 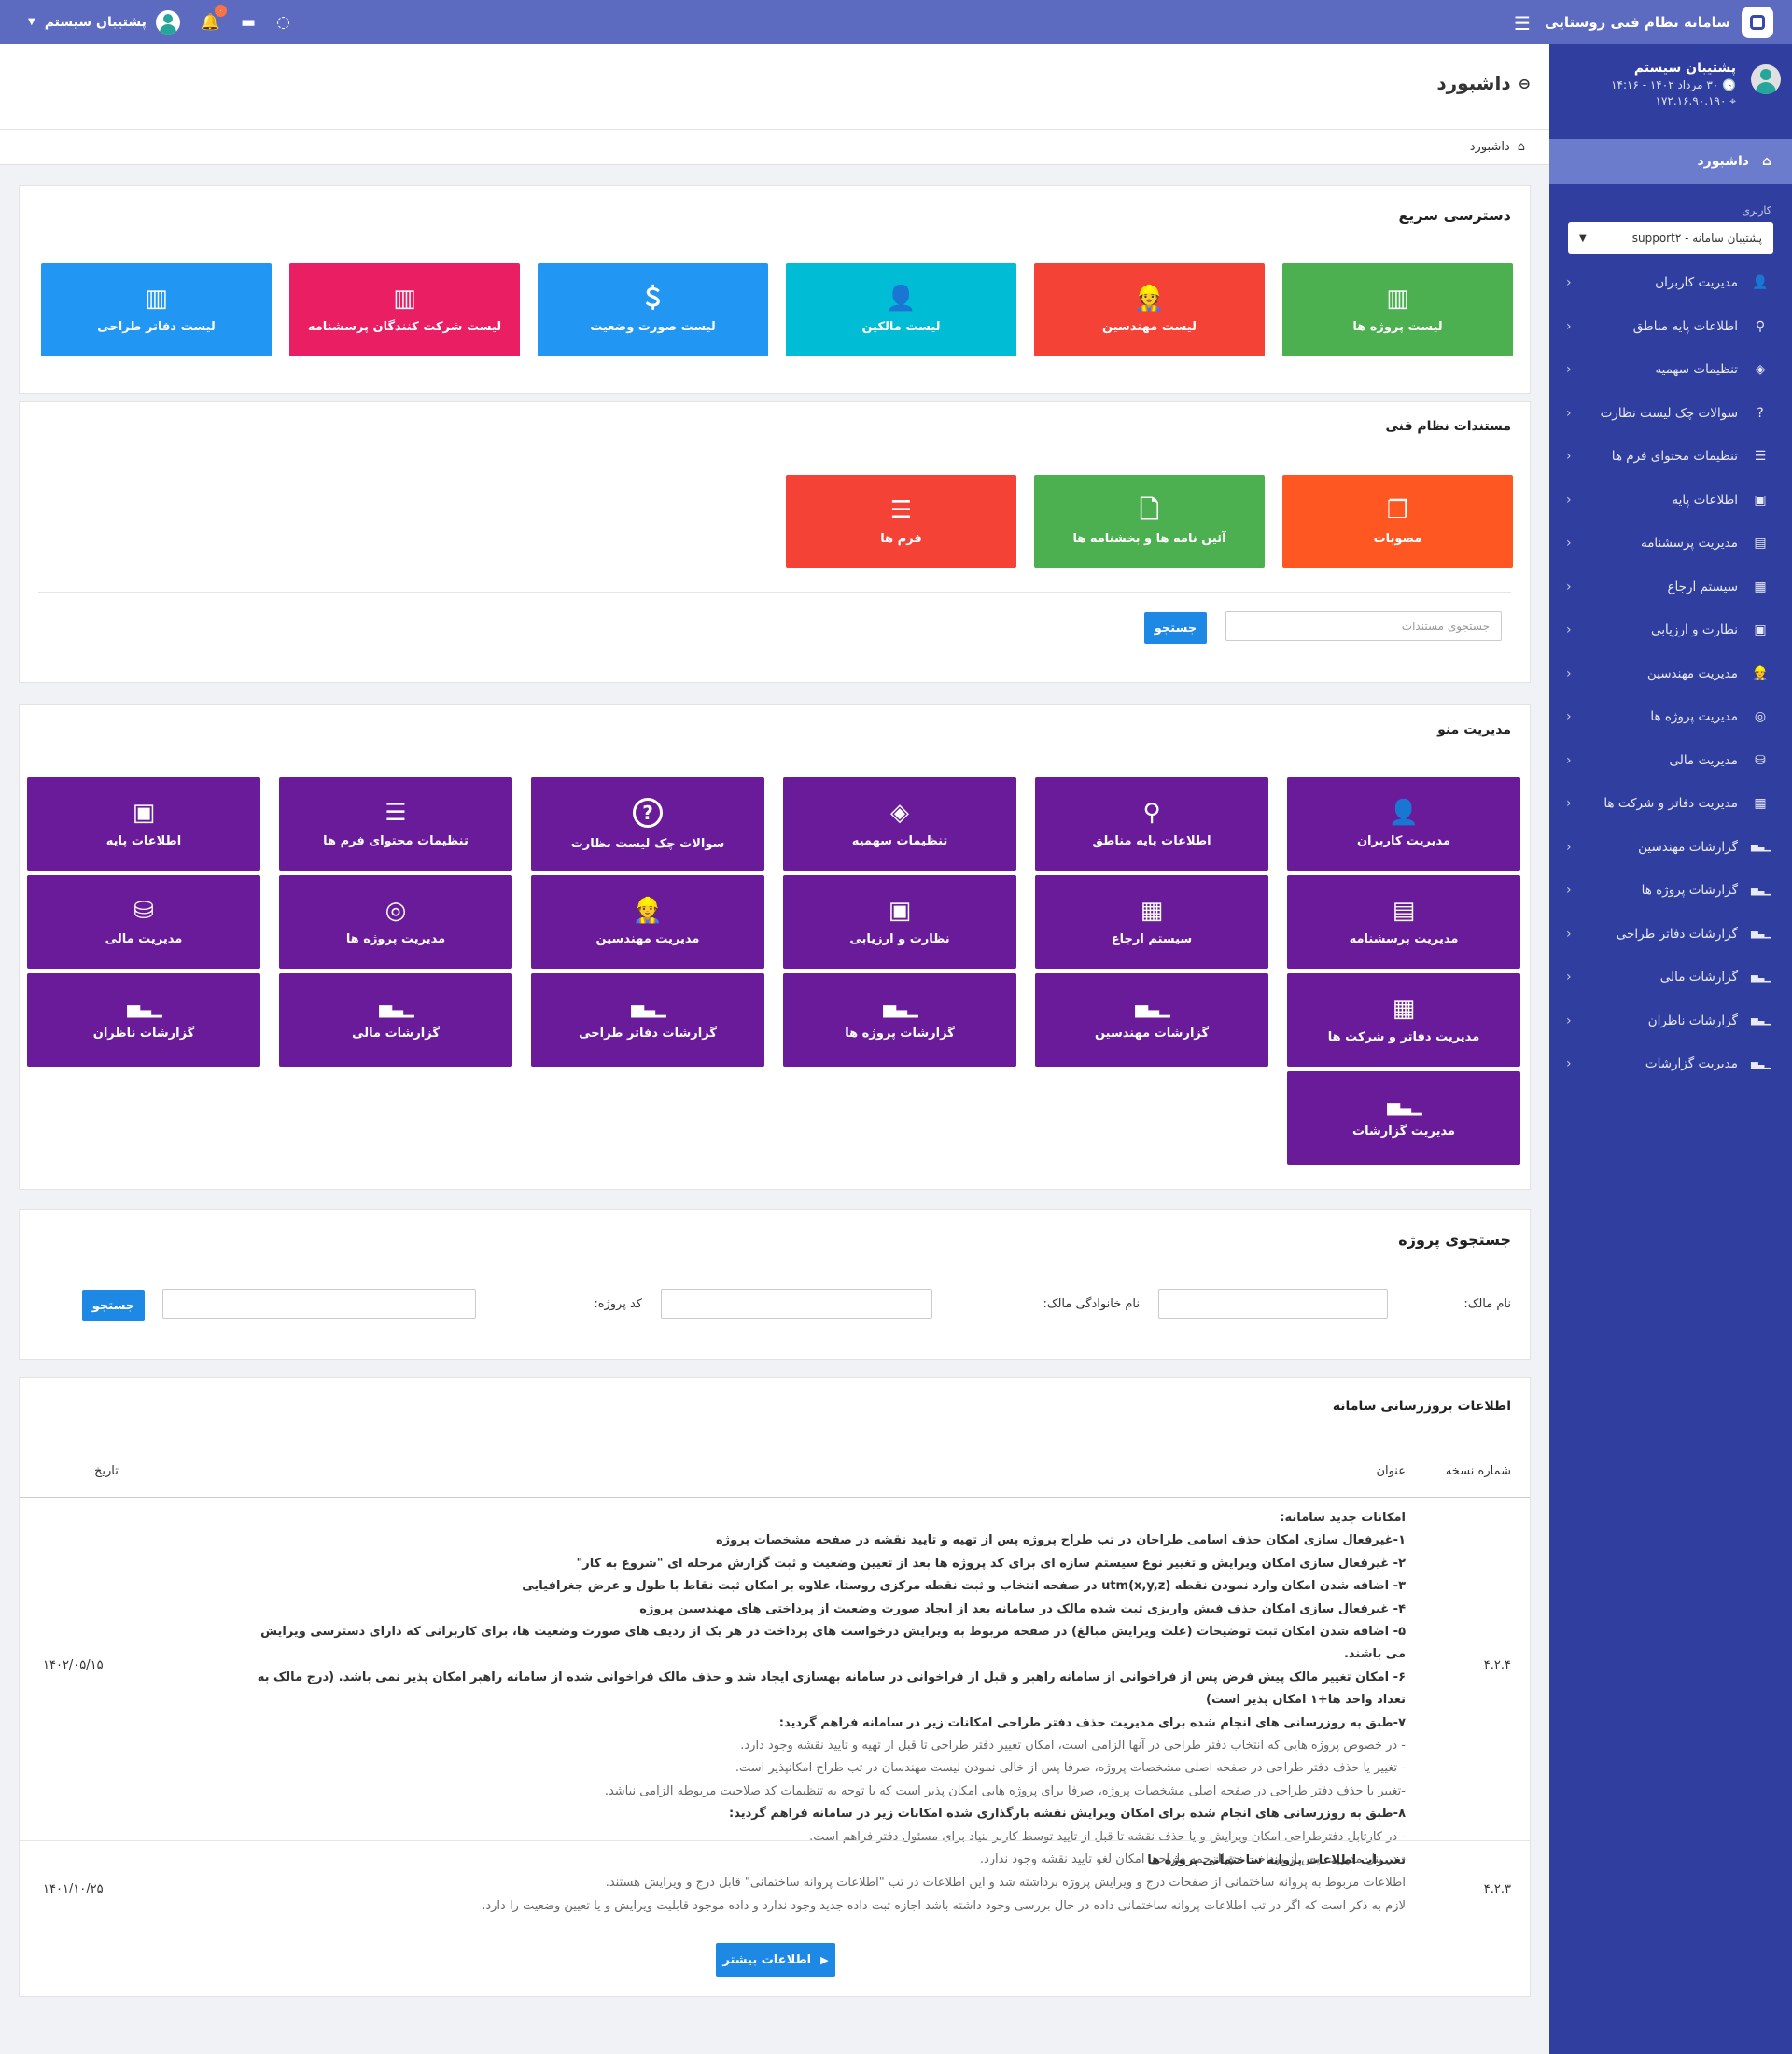 I want to click on sidebar-item: ? سوالات چک لیست نظارت ‹, so click(x=1670, y=414).